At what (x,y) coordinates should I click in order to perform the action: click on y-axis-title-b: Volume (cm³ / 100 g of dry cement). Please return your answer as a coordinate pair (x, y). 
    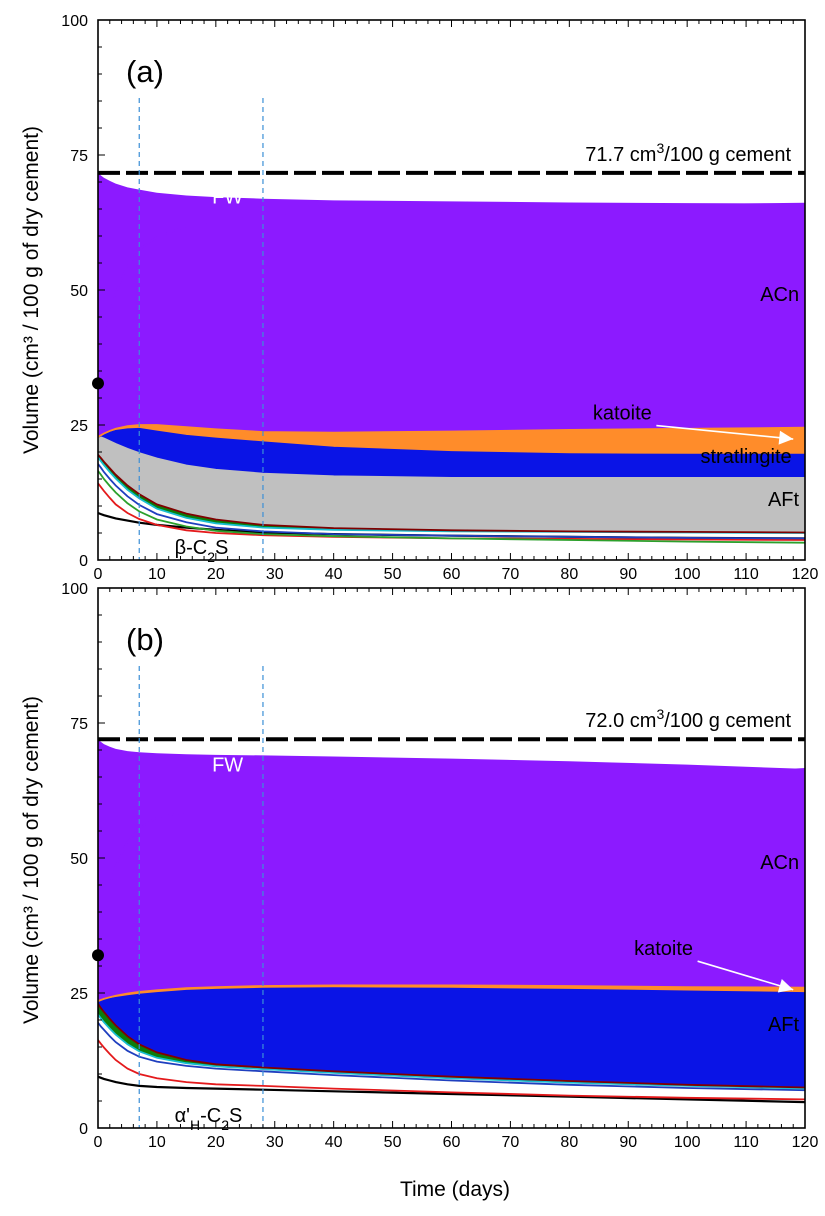
    Looking at the image, I should click on (31, 860).